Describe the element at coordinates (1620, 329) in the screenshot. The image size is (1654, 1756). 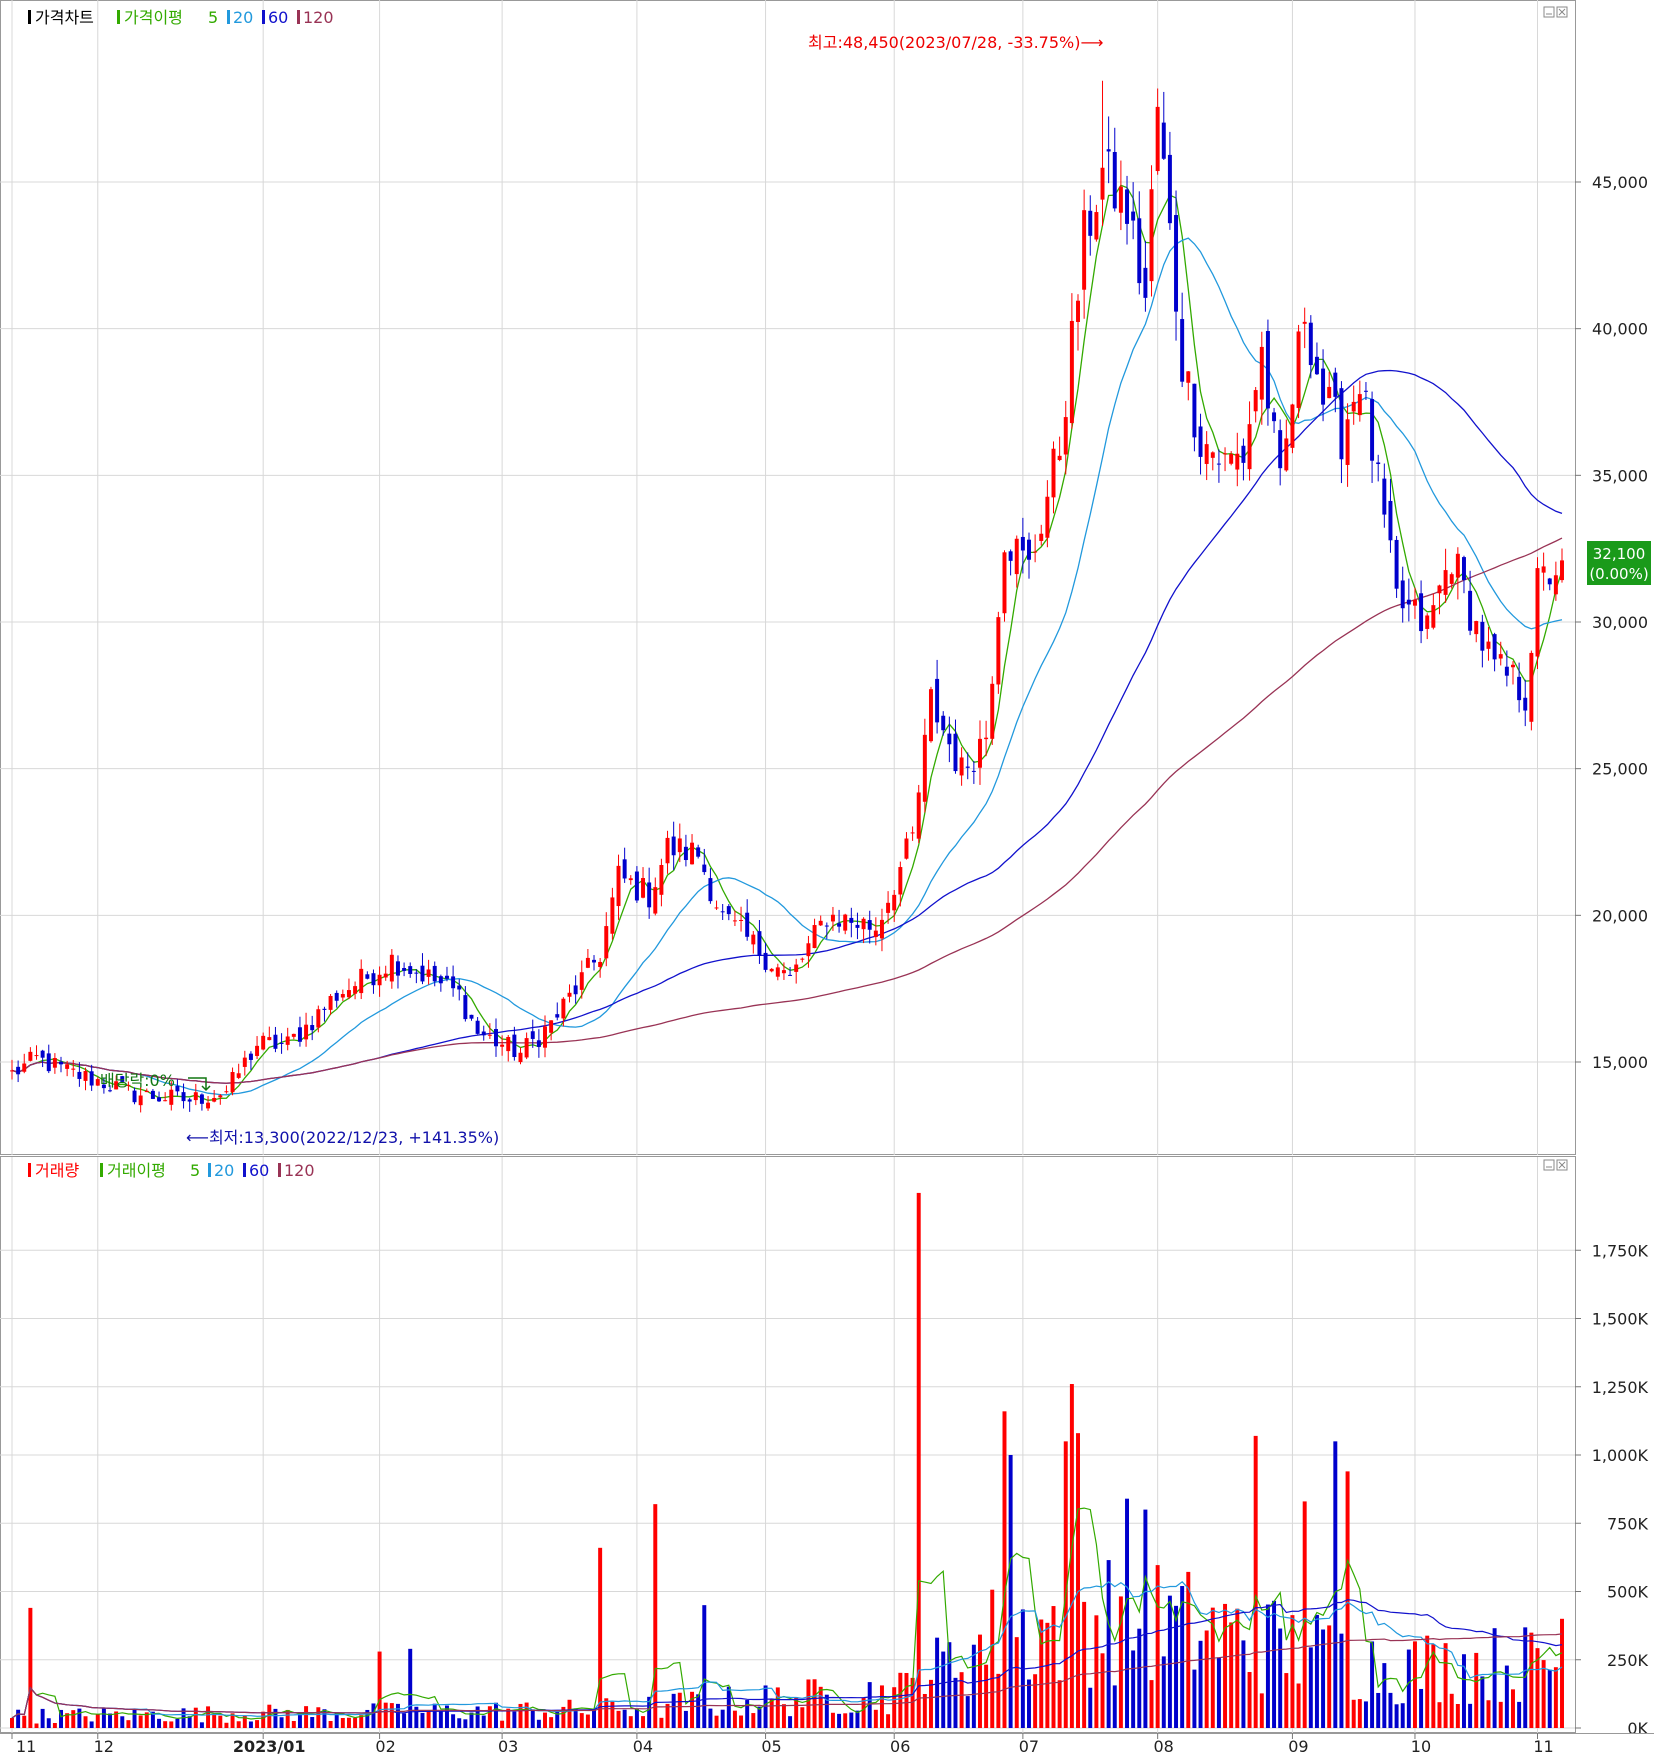
I see `price-tick-label: 40,000` at that location.